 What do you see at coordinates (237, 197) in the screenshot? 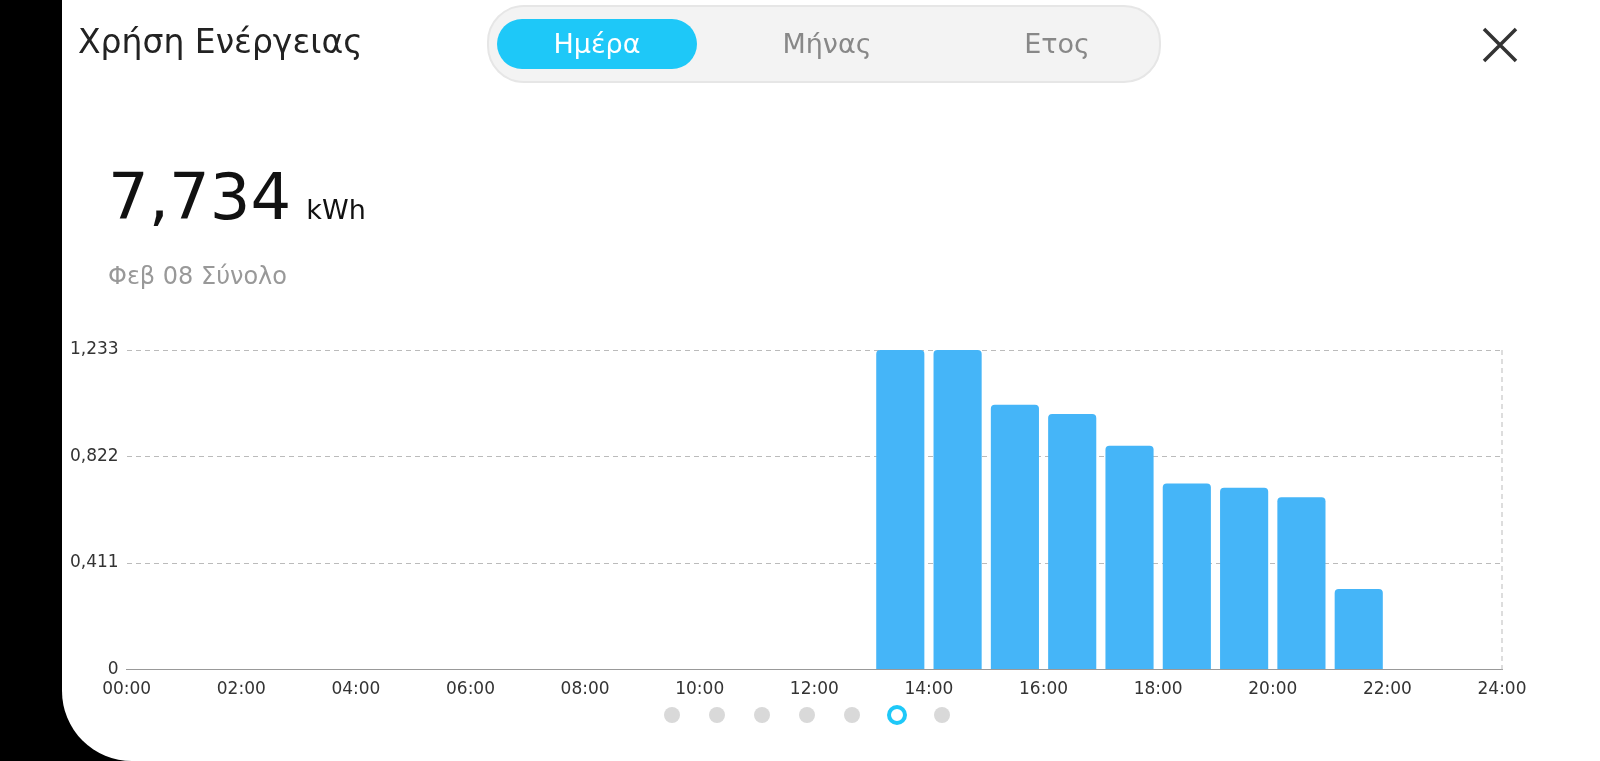
I see `chart-subtitle: 7,734 kWh` at bounding box center [237, 197].